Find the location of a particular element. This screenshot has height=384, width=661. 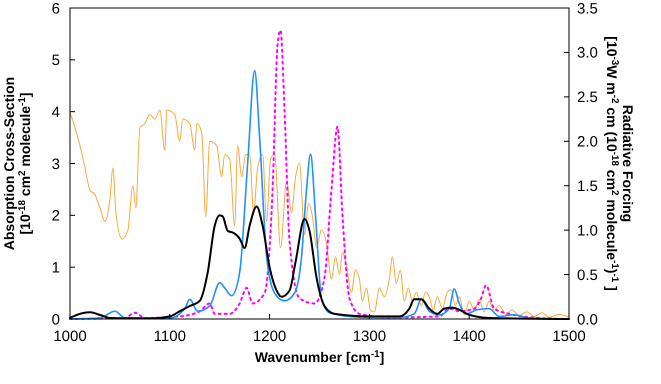

y2-tick-label: 1.5 is located at coordinates (587, 186).